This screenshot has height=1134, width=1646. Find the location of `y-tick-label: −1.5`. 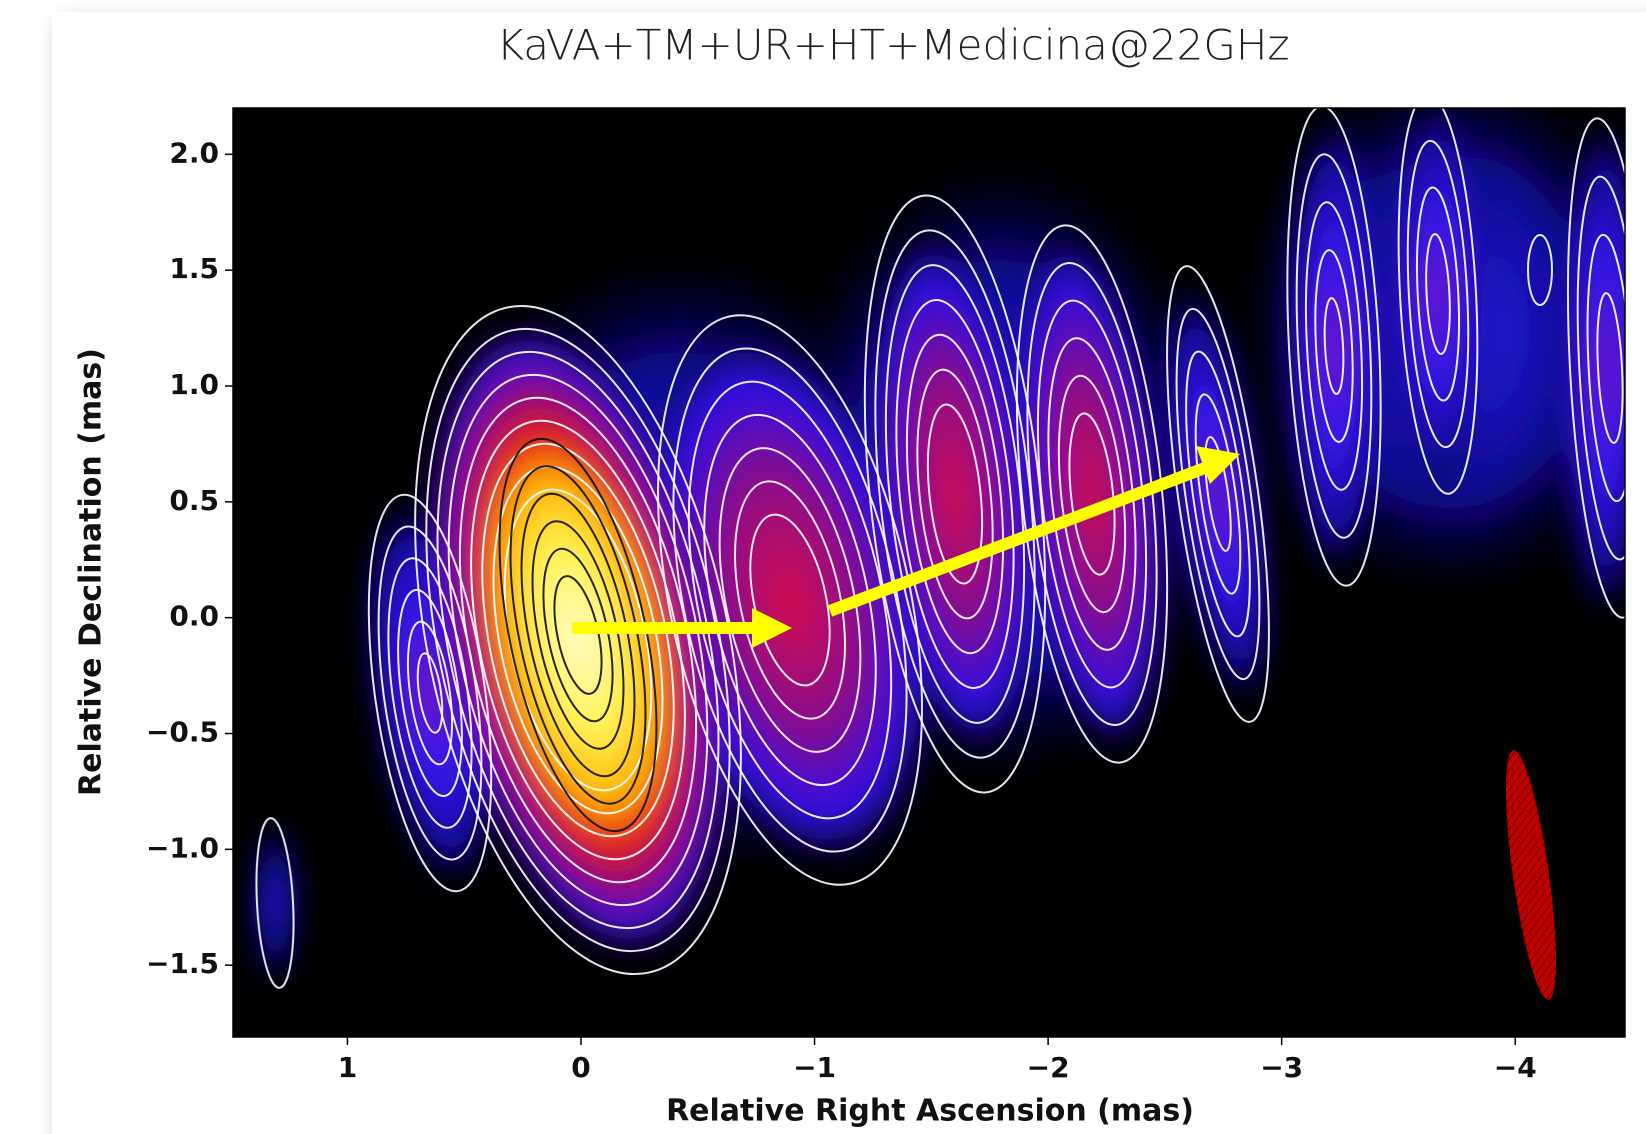

y-tick-label: −1.5 is located at coordinates (182, 963).